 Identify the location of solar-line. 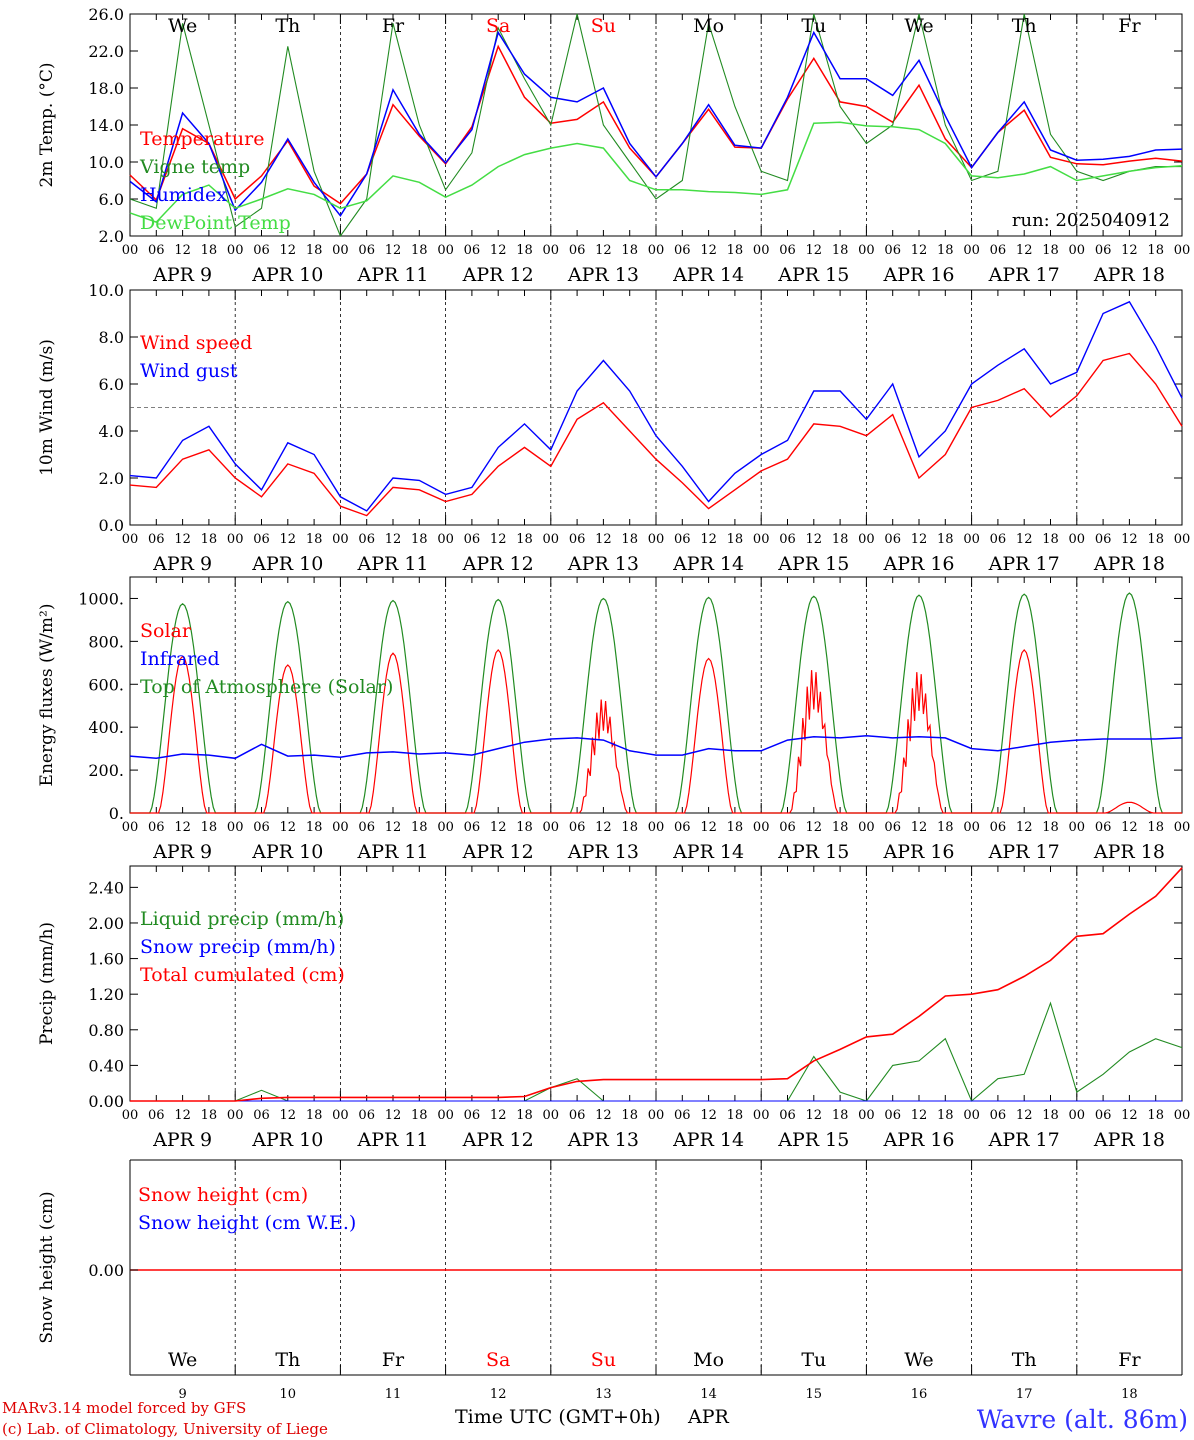
(656, 731).